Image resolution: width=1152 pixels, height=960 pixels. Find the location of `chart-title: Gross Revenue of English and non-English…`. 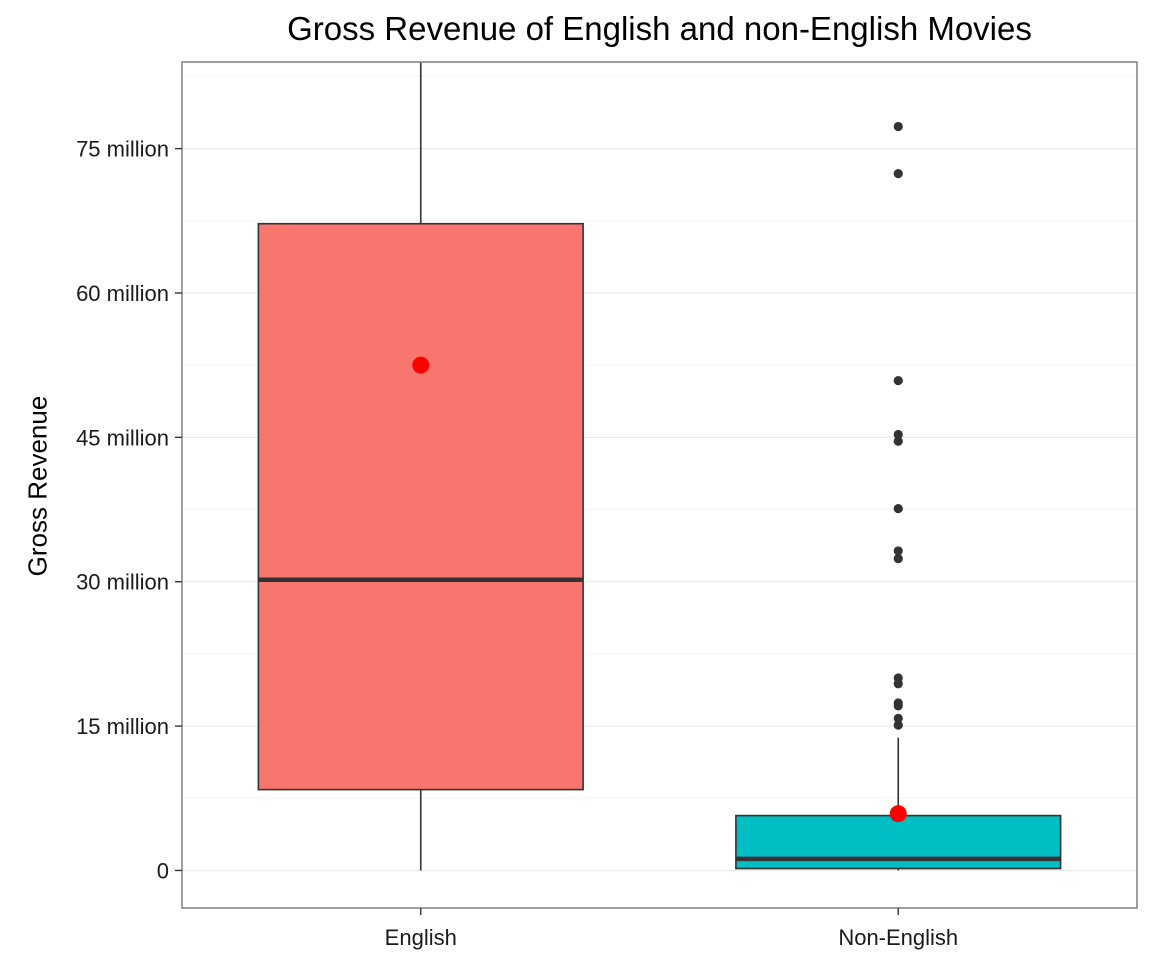

chart-title: Gross Revenue of English and non-English… is located at coordinates (659, 28).